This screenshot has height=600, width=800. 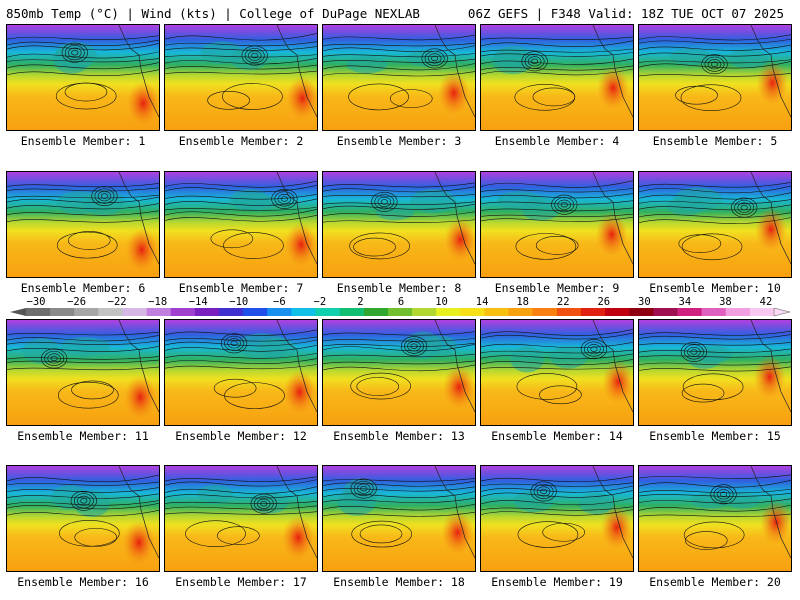 What do you see at coordinates (399, 582) in the screenshot?
I see `ensemble-member-label: Ensemble Member: 18` at bounding box center [399, 582].